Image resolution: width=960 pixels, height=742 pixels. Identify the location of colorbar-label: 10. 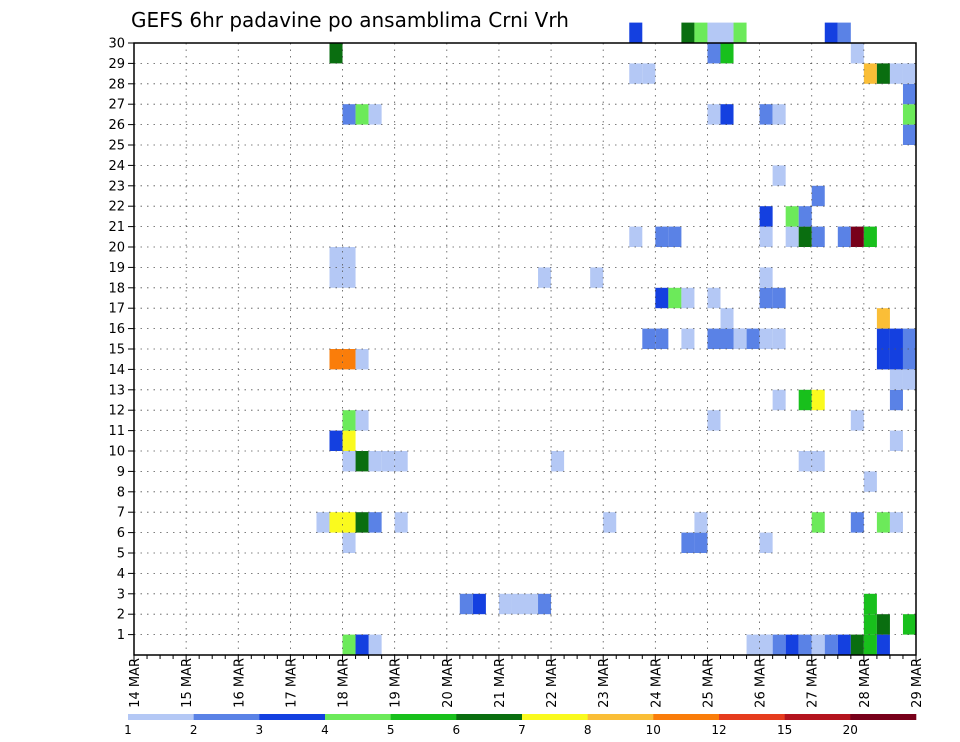
(653, 730).